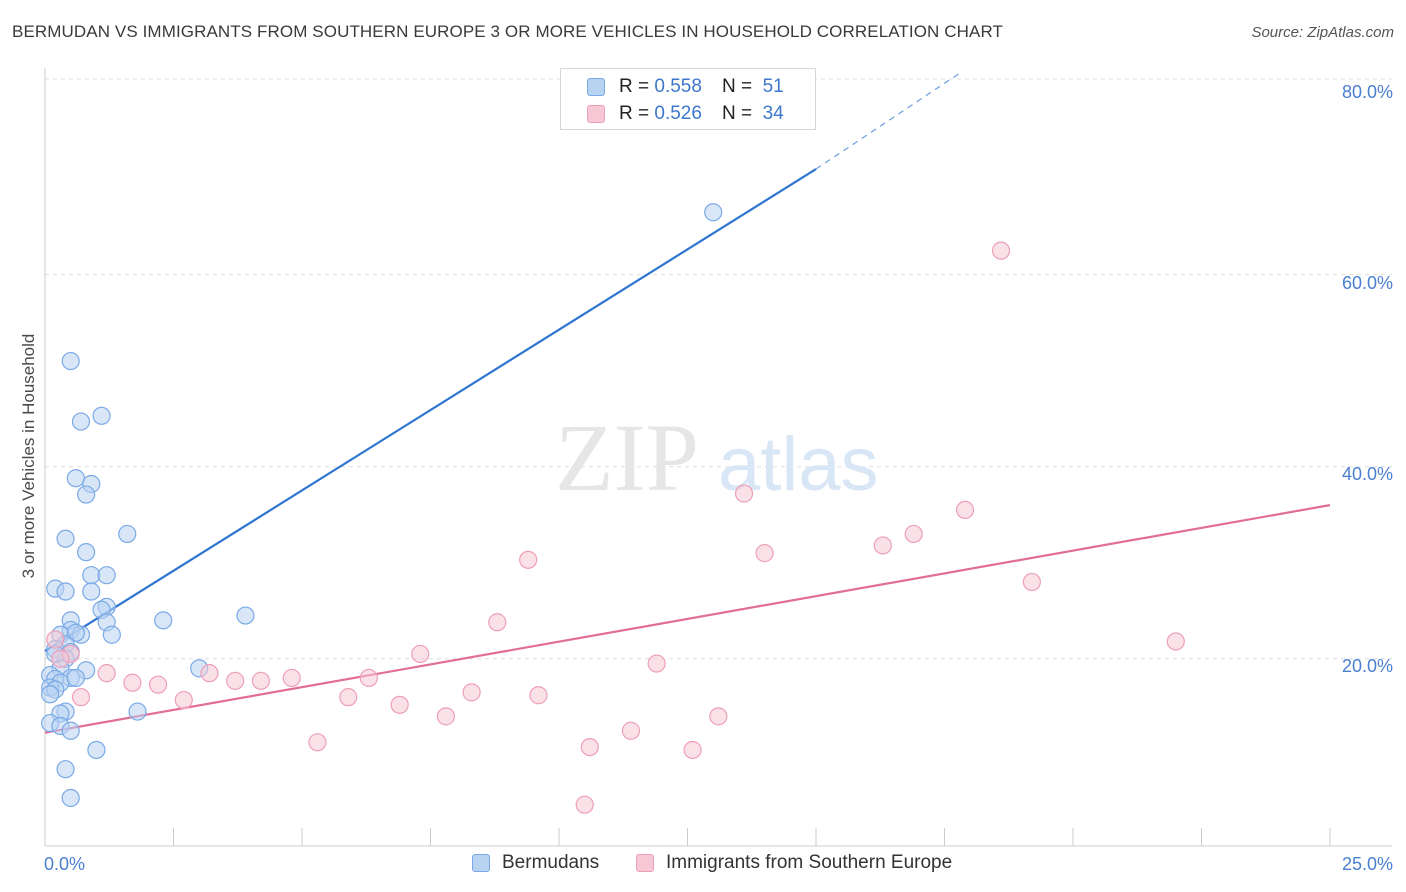  Describe the element at coordinates (1367, 283) in the screenshot. I see `y-tick-label: 60.0%` at that location.